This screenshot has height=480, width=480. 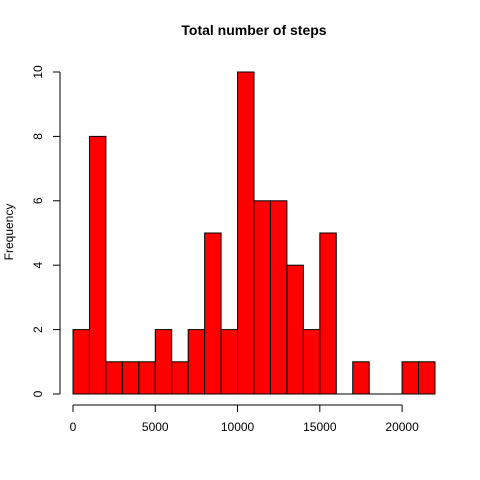 I want to click on x-tick-label: 0, so click(x=73, y=427).